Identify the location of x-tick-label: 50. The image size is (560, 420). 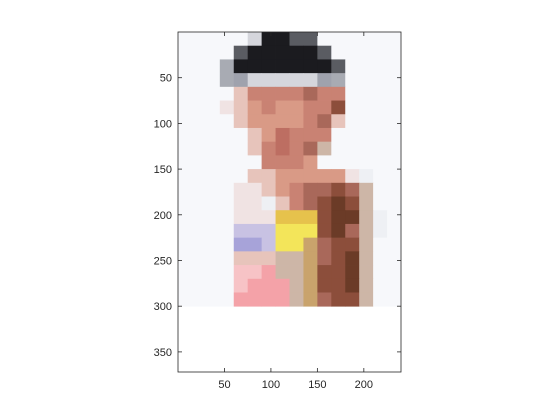
(224, 385).